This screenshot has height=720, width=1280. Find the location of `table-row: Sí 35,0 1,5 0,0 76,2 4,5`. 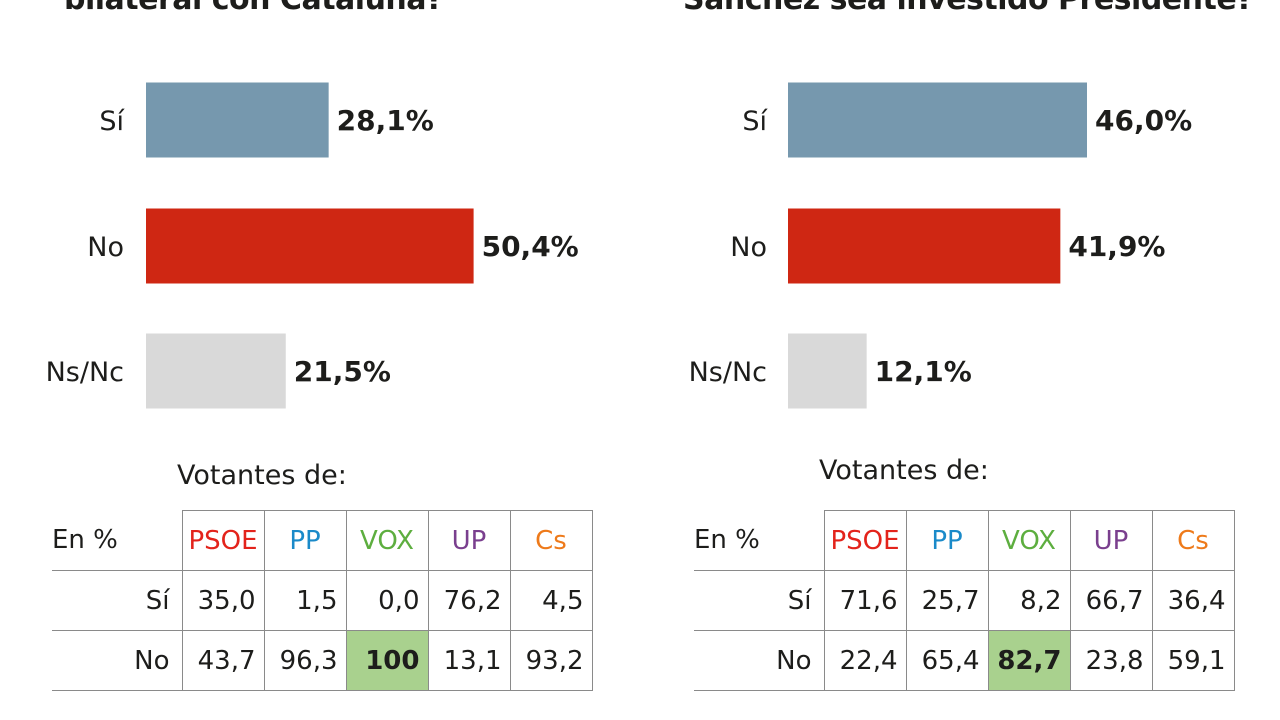

table-row: Sí 35,0 1,5 0,0 76,2 4,5 is located at coordinates (322, 600).